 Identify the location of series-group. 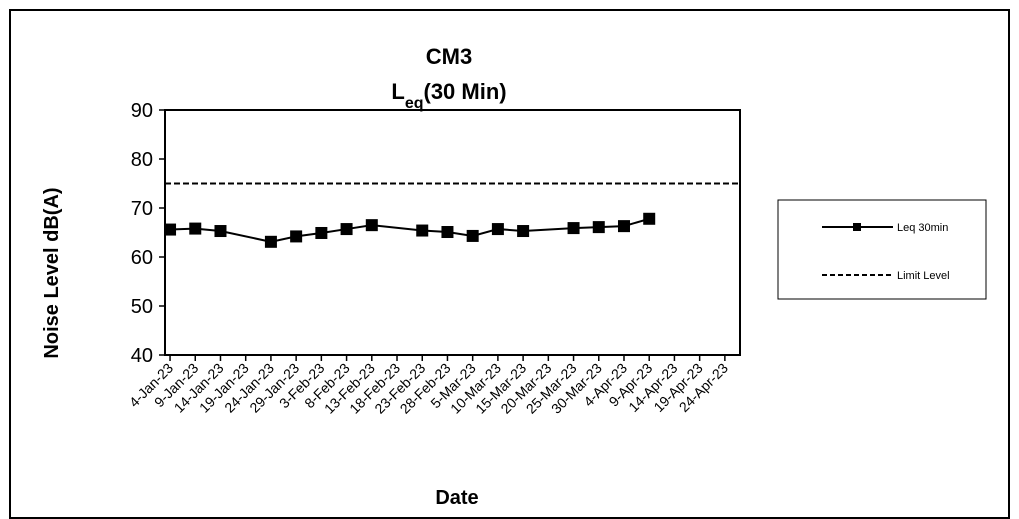
(452, 215).